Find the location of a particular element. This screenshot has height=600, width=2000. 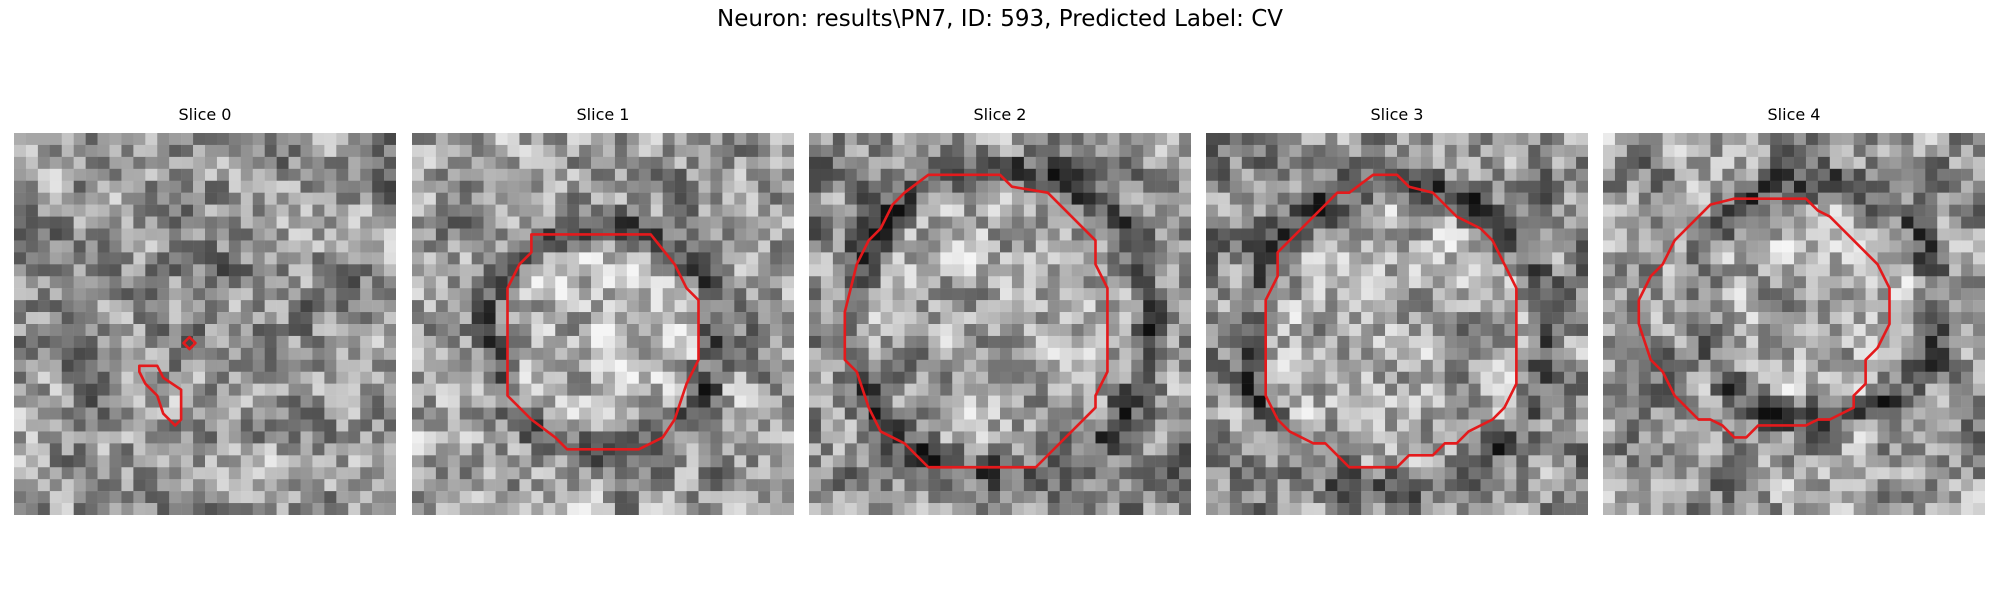

slice-title: Slice 0 is located at coordinates (205, 114).